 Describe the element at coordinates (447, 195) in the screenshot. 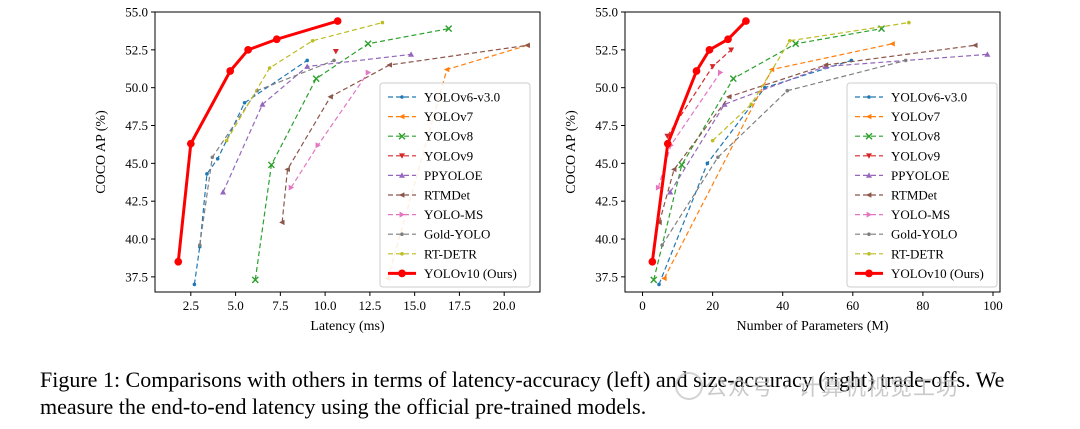

I see `legend-label: RTMDet` at that location.